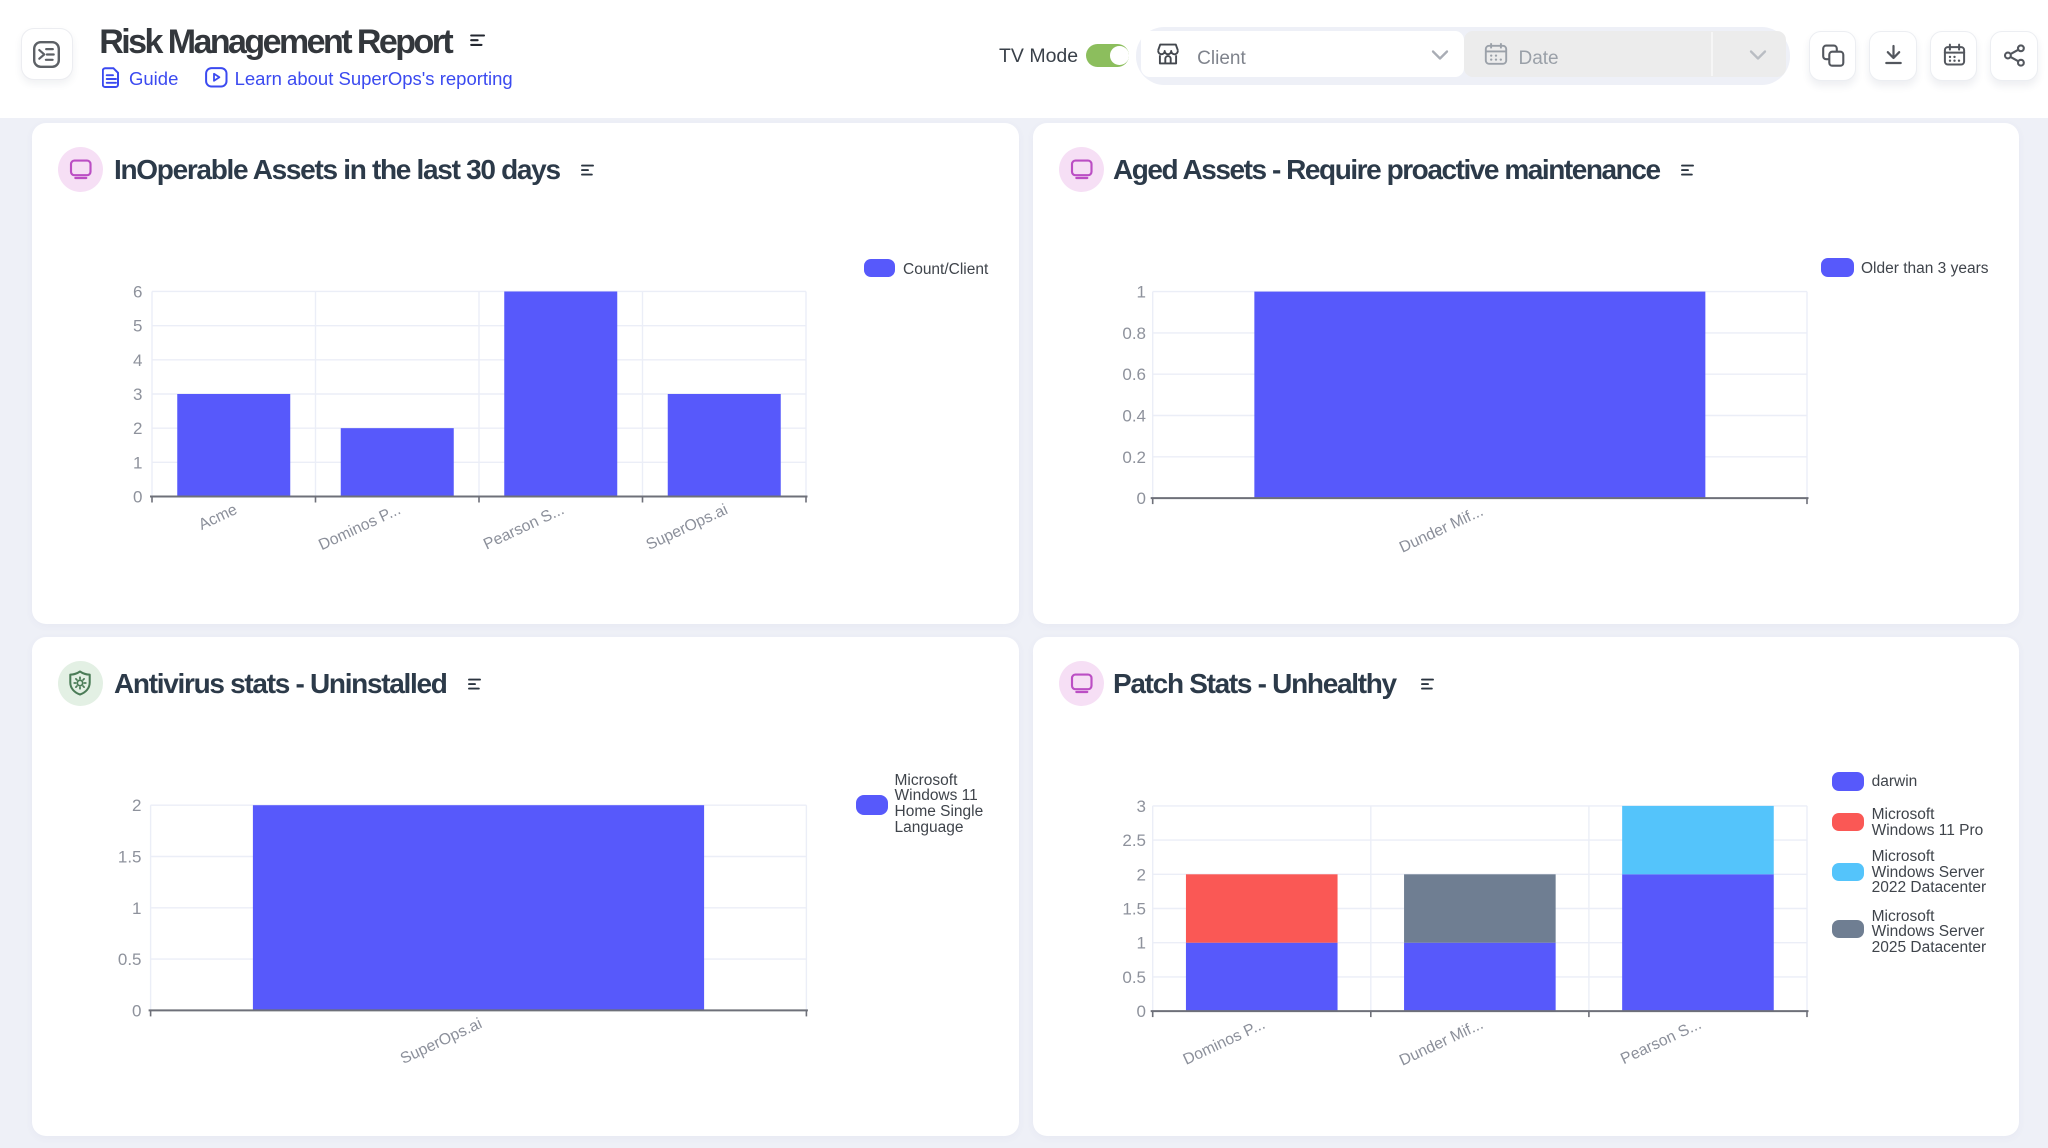 The height and width of the screenshot is (1148, 2048). I want to click on svg-text: 0.2, so click(1134, 456).